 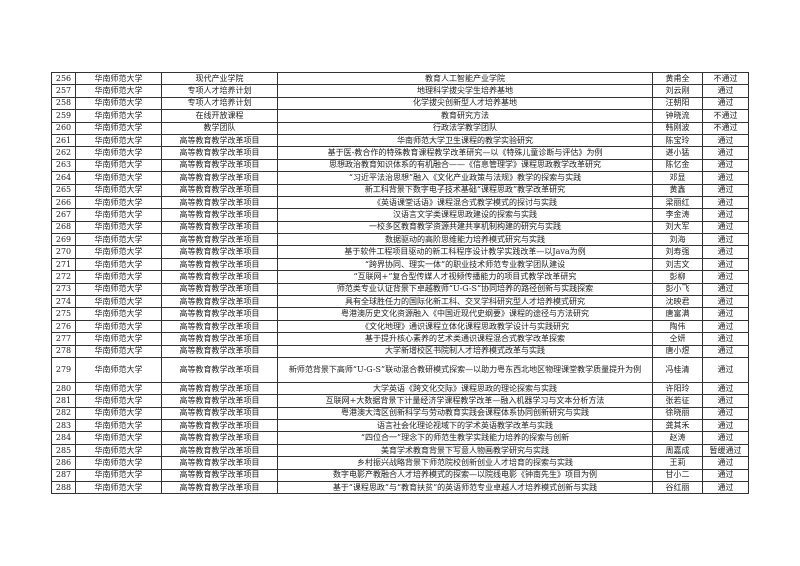 What do you see at coordinates (465, 190) in the screenshot?
I see `project-name-cell: 新工科背景下数字电子技术基础“课程思政”教学改革研究` at bounding box center [465, 190].